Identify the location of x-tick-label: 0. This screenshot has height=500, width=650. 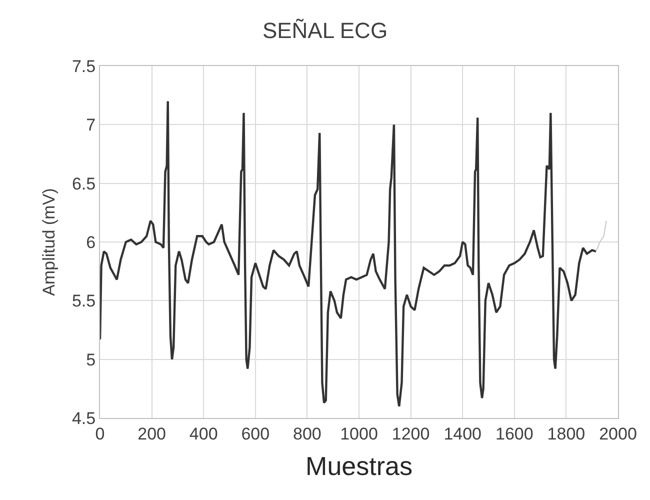
(100, 434).